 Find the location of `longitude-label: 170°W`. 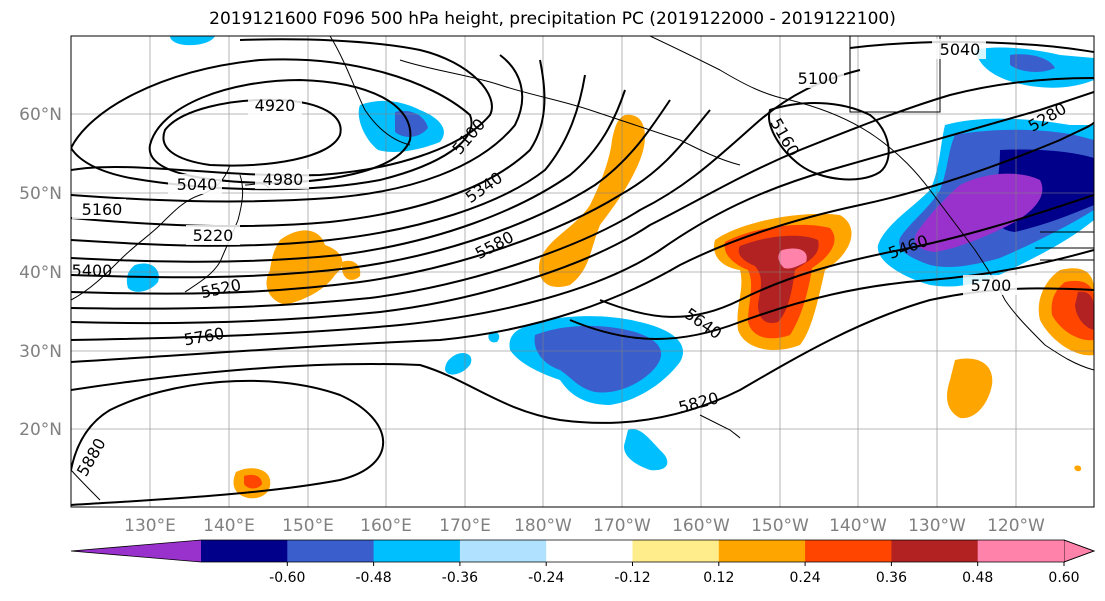

longitude-label: 170°W is located at coordinates (622, 526).